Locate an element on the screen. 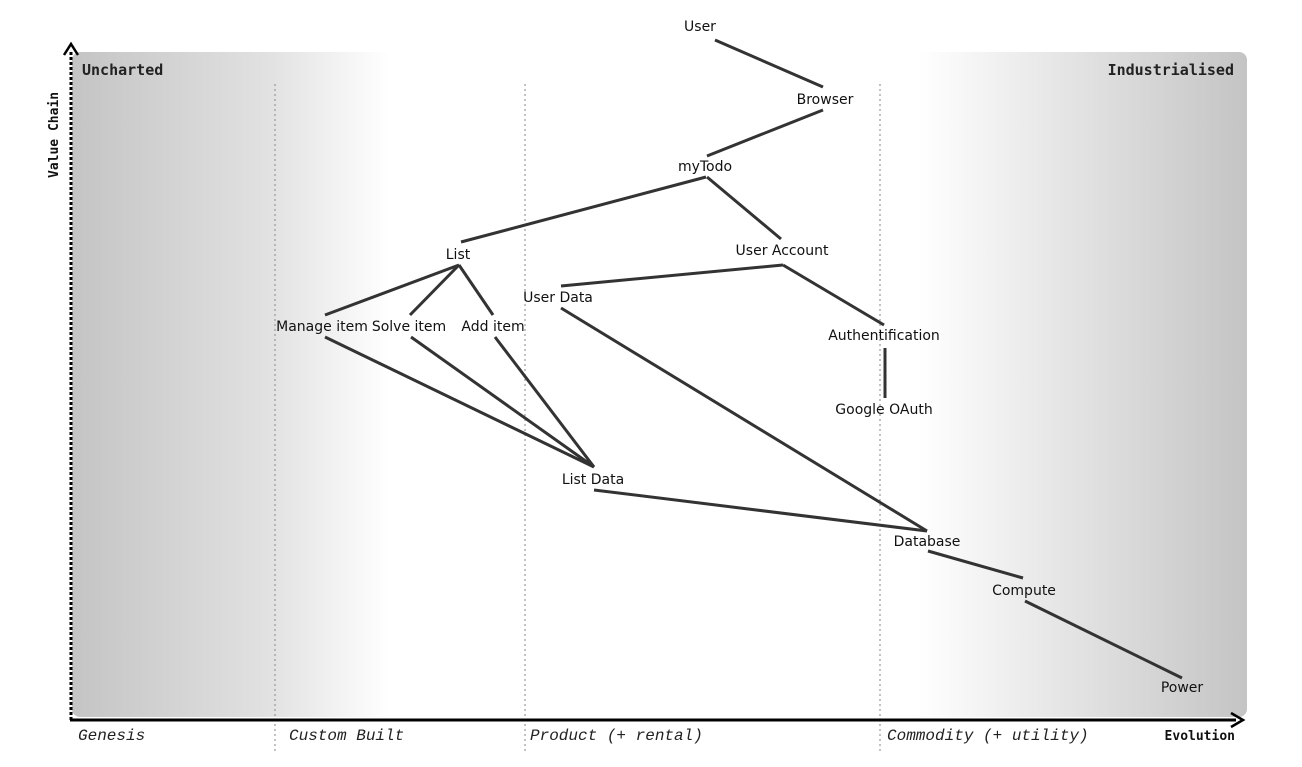 This screenshot has width=1302, height=767. corner-uncharted: Uncharted is located at coordinates (122, 70).